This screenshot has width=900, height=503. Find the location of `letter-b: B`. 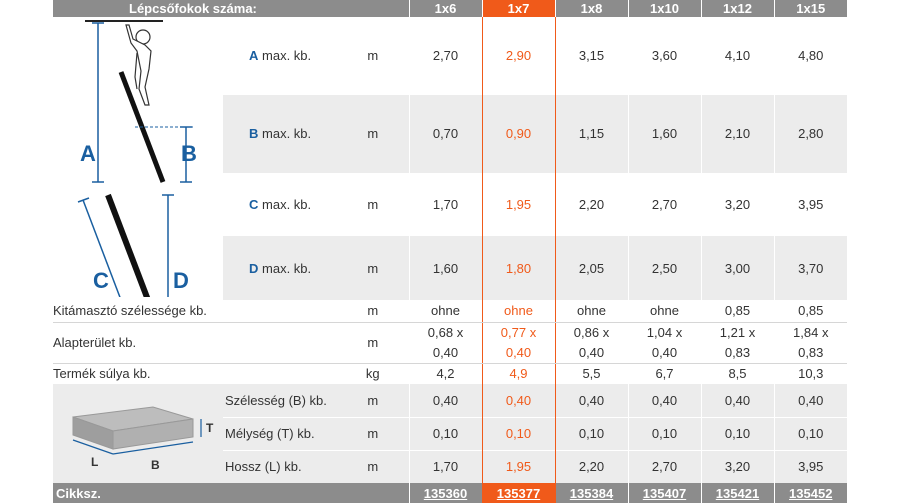

letter-b: B is located at coordinates (254, 134).